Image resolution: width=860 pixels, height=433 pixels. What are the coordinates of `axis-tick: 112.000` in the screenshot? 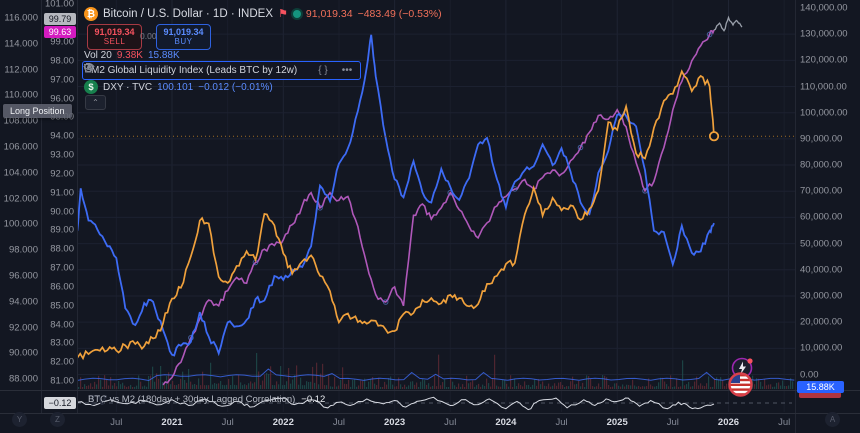 It's located at (21, 70).